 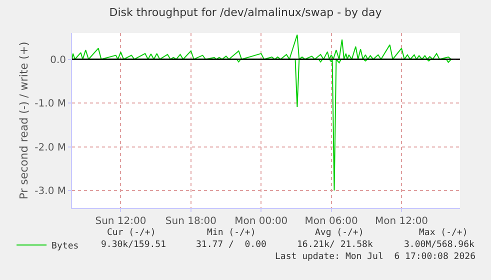 What do you see at coordinates (190, 221) in the screenshot?
I see `x-tick-label: Sun 18:00` at bounding box center [190, 221].